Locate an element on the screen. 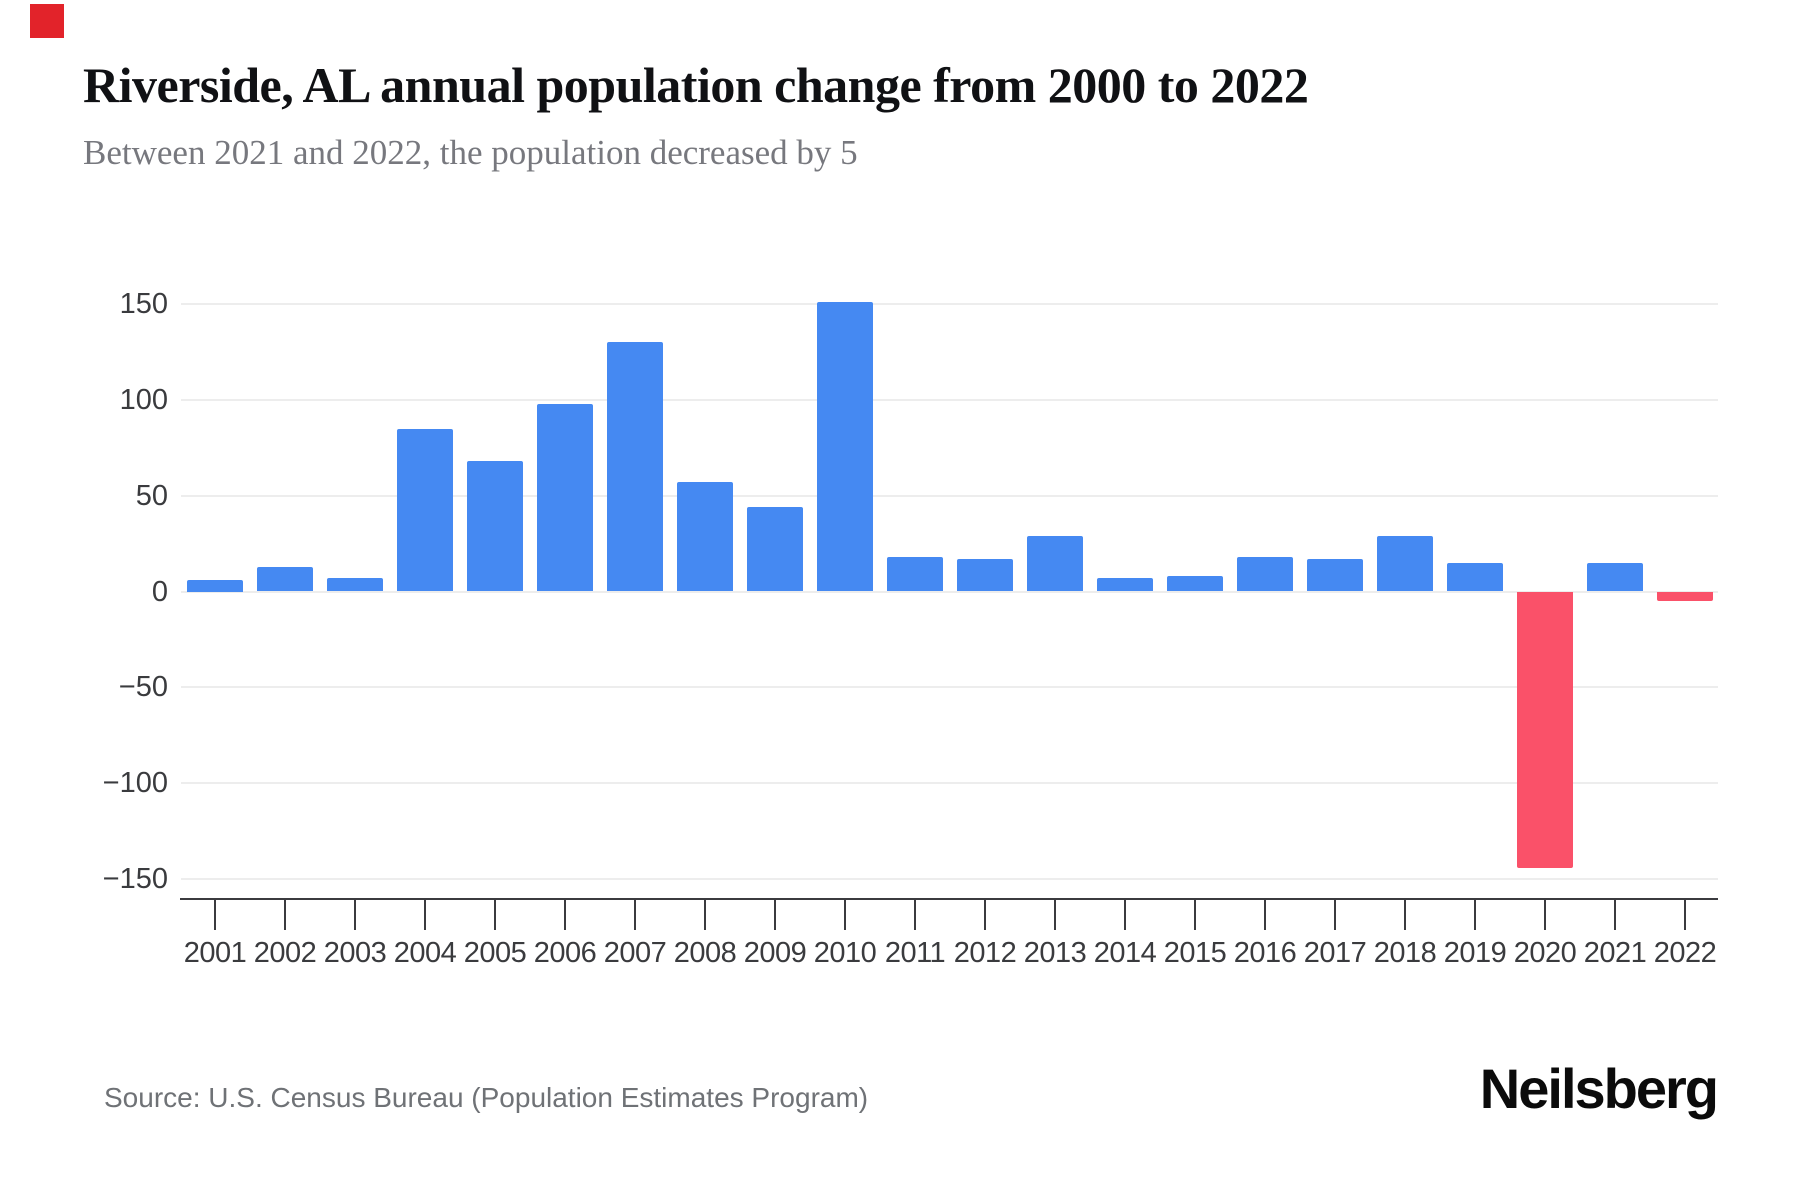 The width and height of the screenshot is (1800, 1200). x-axis-label-2015: 2015 is located at coordinates (1195, 953).